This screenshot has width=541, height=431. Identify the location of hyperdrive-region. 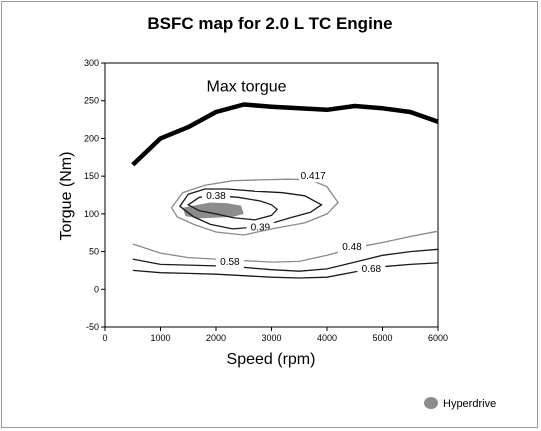
(213, 210).